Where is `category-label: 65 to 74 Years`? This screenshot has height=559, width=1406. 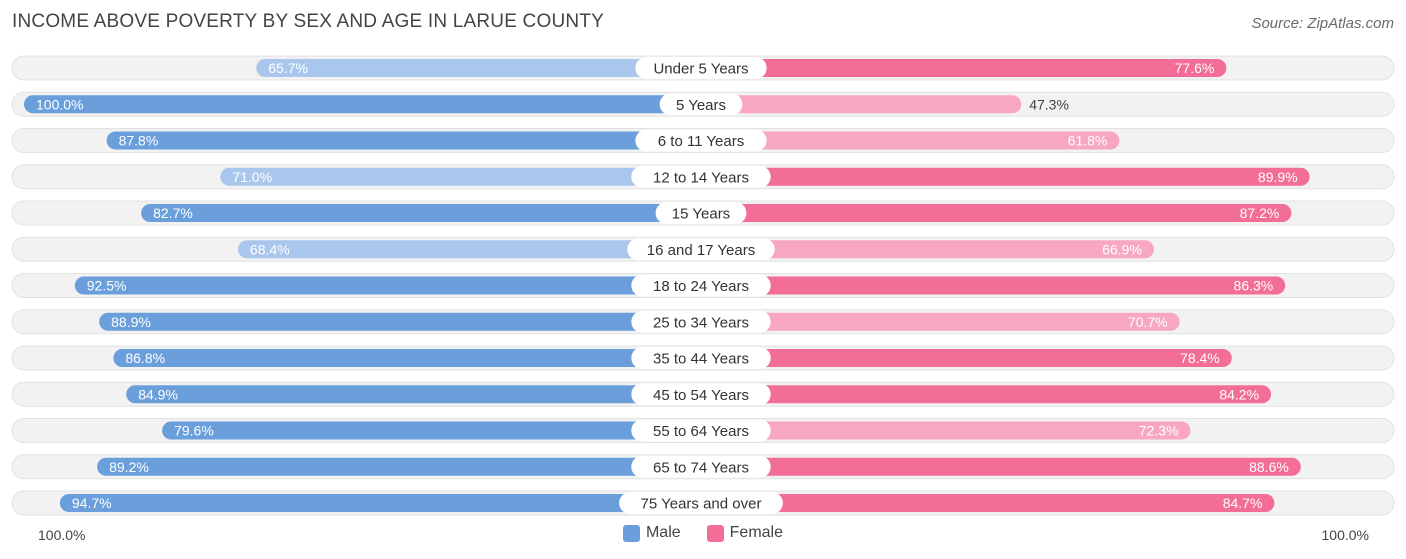
category-label: 65 to 74 Years is located at coordinates (701, 467).